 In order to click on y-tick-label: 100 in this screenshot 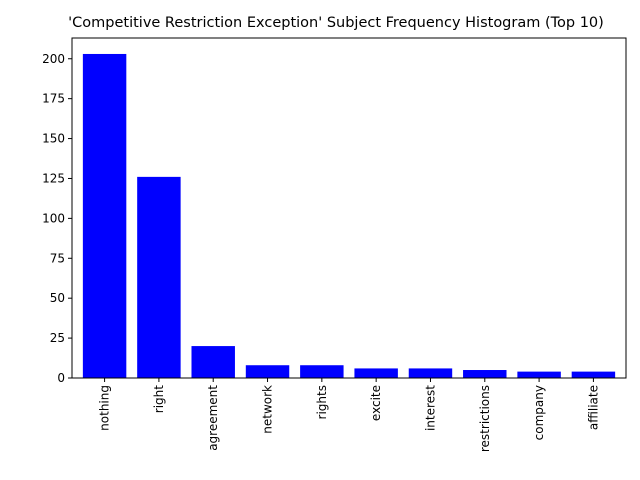, I will do `click(53, 218)`.